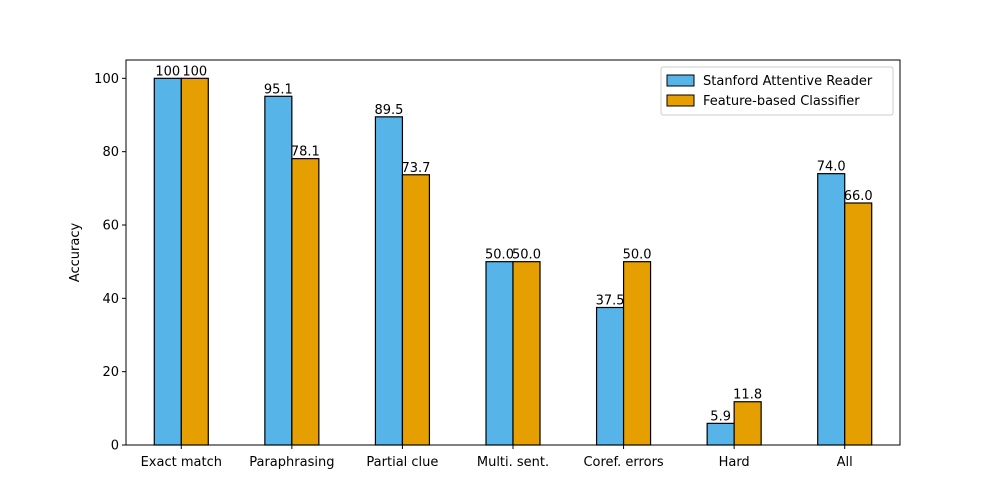 The height and width of the screenshot is (500, 1000). I want to click on x-tick-label: Multi. sent., so click(513, 462).